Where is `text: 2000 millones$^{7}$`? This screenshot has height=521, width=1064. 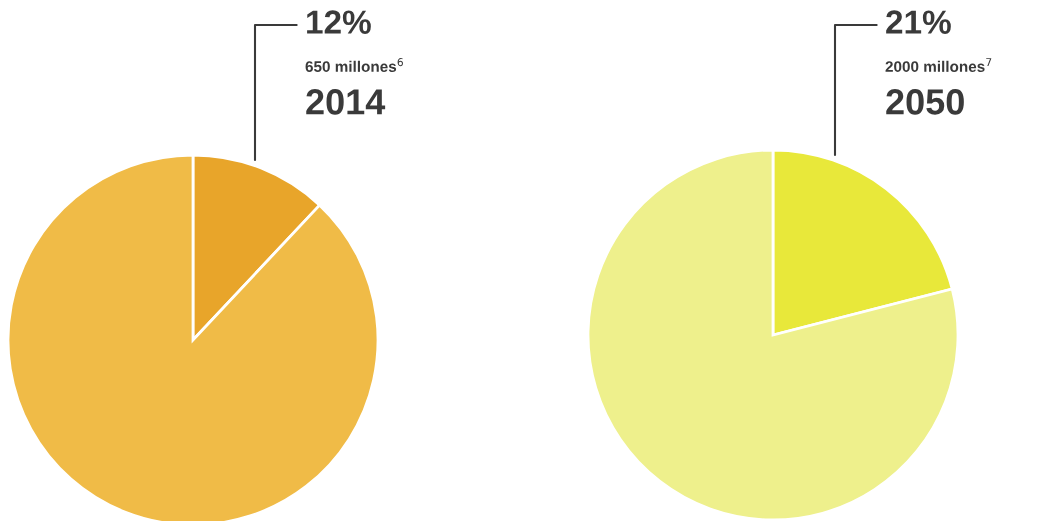 text: 2000 millones$^{7}$ is located at coordinates (938, 65).